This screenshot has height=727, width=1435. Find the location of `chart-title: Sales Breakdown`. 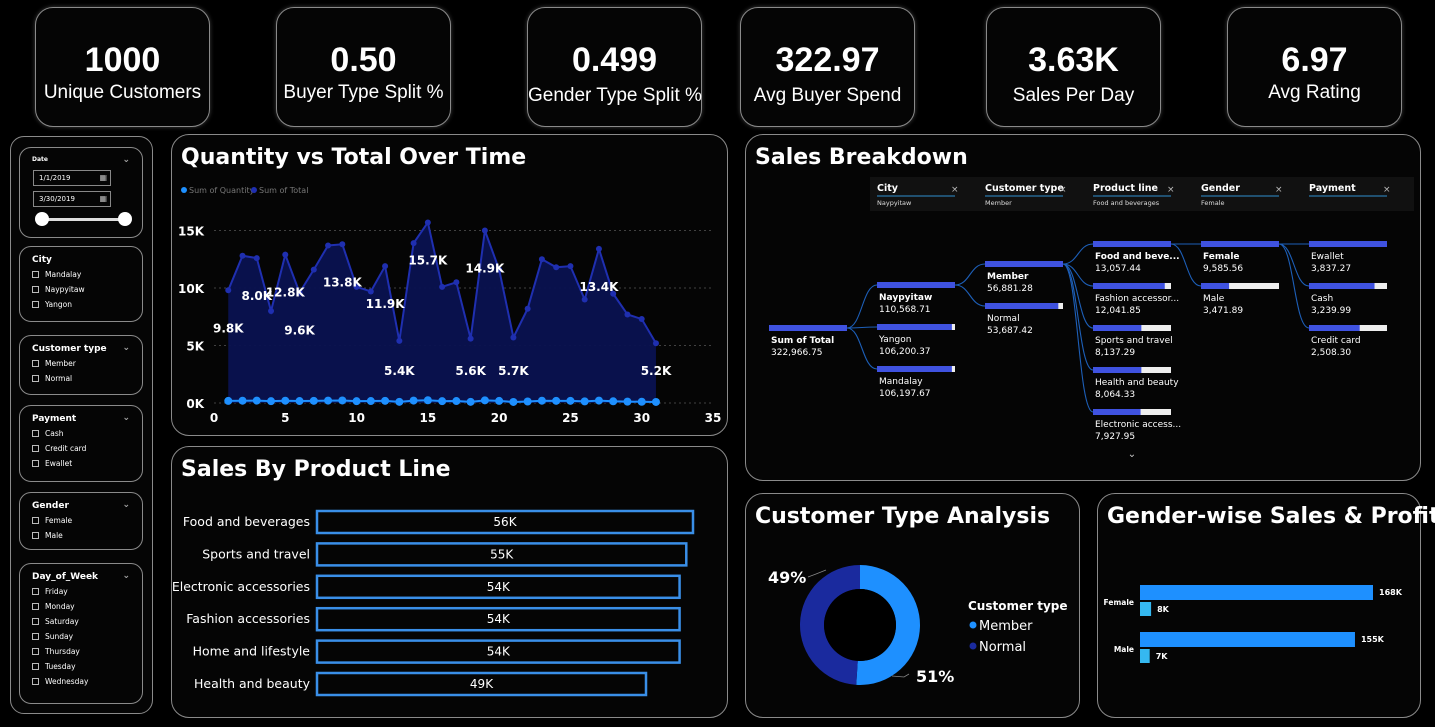

chart-title: Sales Breakdown is located at coordinates (861, 157).